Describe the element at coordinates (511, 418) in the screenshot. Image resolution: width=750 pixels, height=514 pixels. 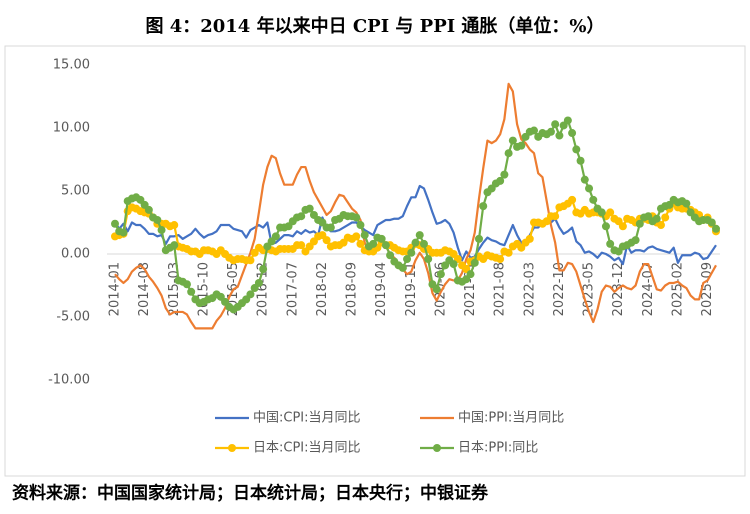
I see `legend-label: 中国:PPI:当月同比` at that location.